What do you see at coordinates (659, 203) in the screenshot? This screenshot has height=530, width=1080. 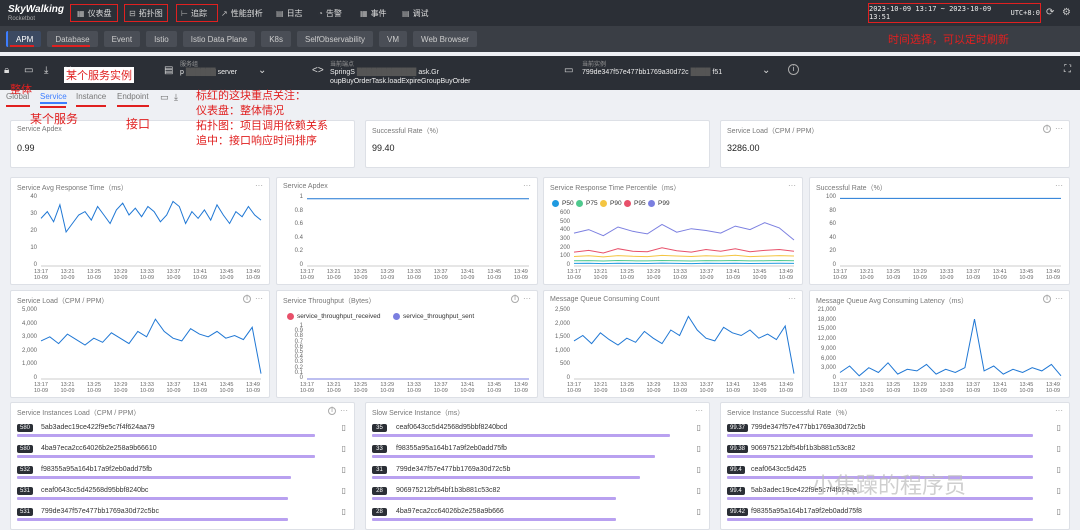 I see `legend-item: P99` at bounding box center [659, 203].